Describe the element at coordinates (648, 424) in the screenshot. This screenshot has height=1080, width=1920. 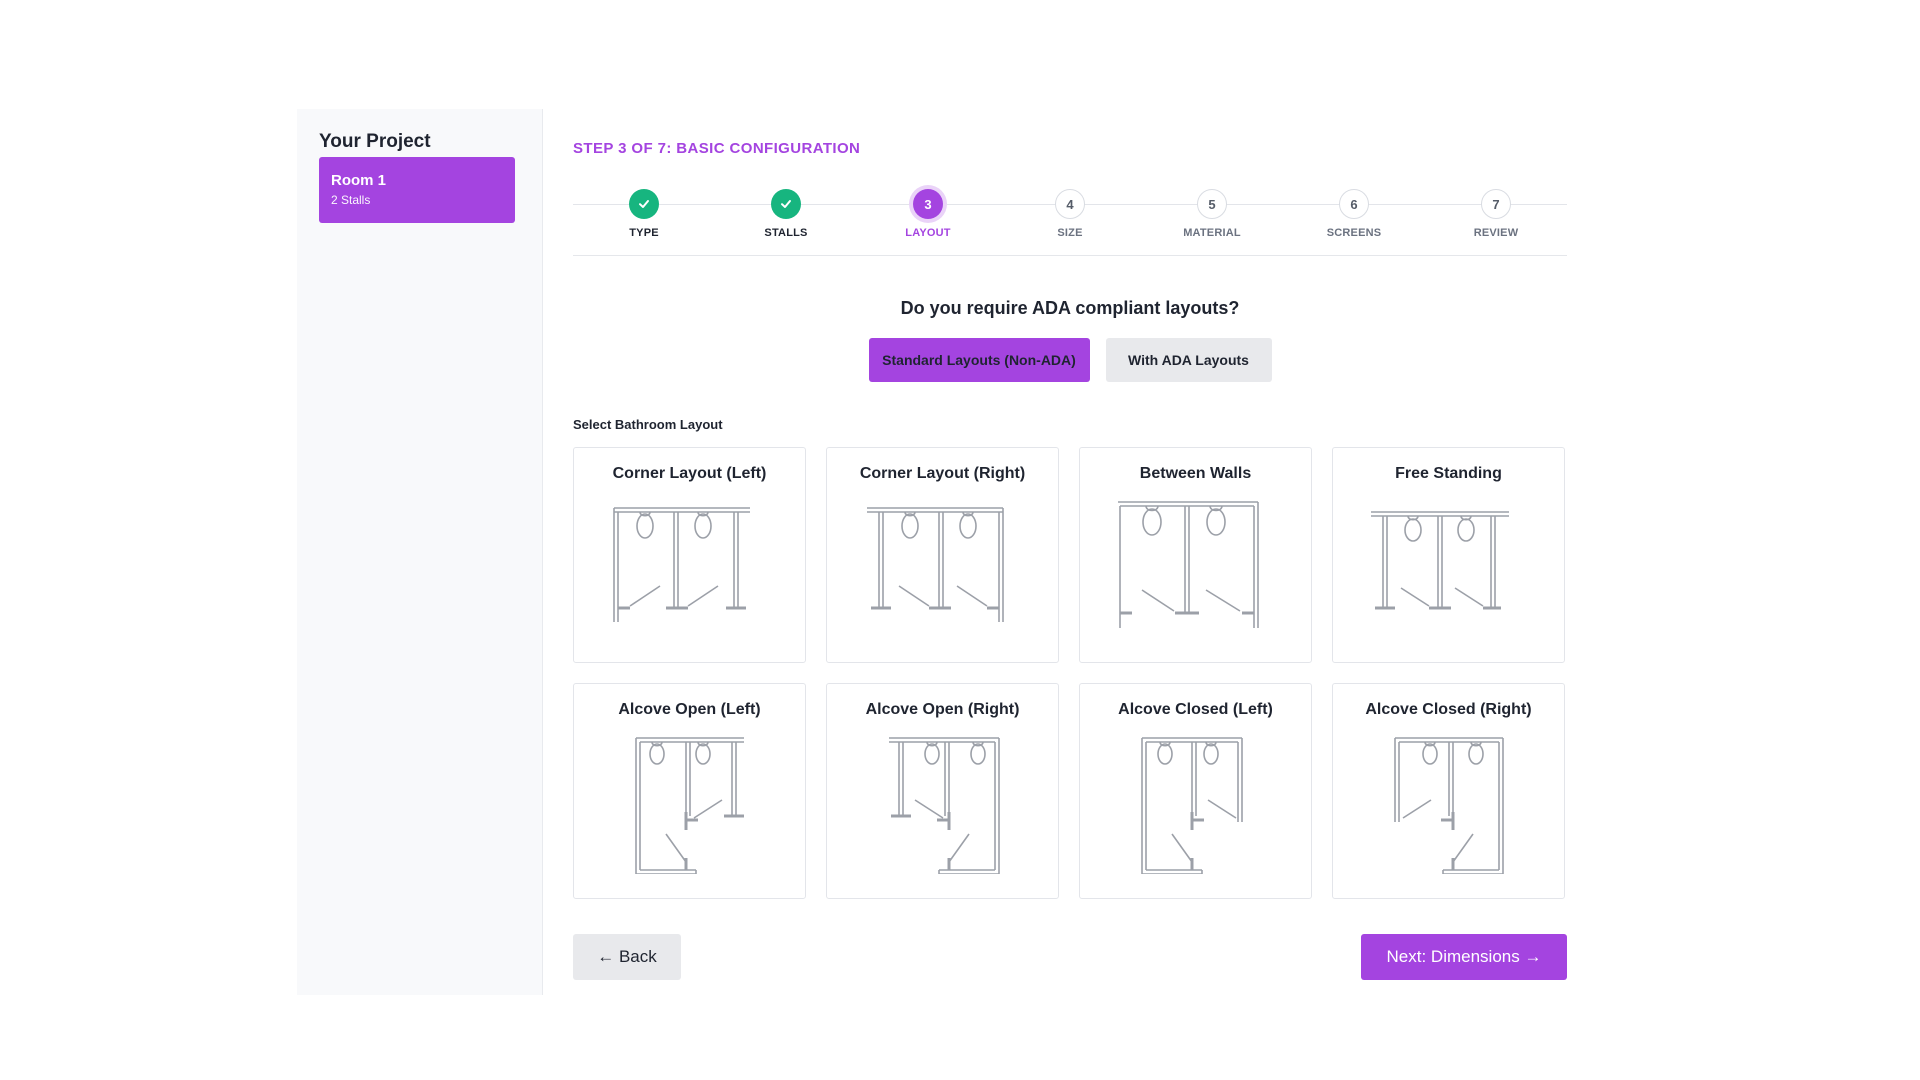
I see `layout-section-label: Select Bathroom Layout` at that location.